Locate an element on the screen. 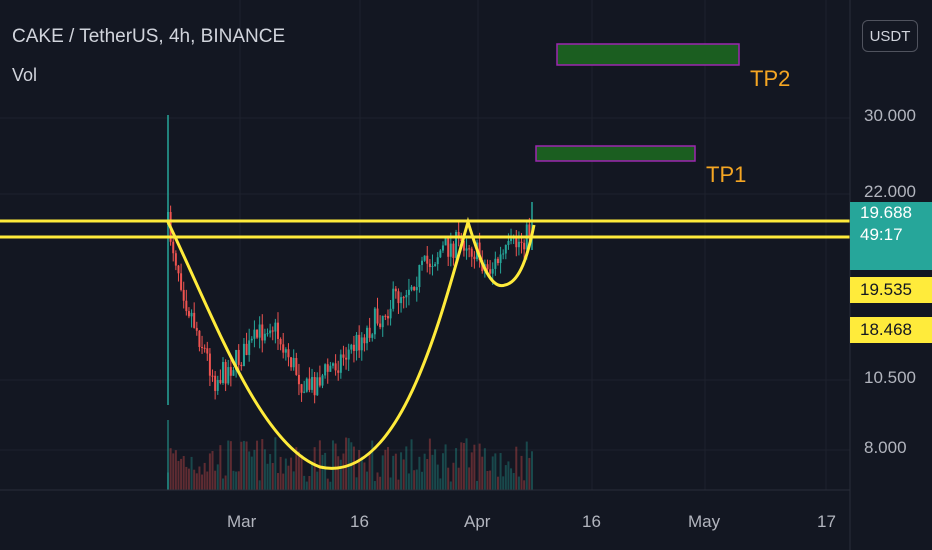  y-tick-label: 30.000 is located at coordinates (890, 115).